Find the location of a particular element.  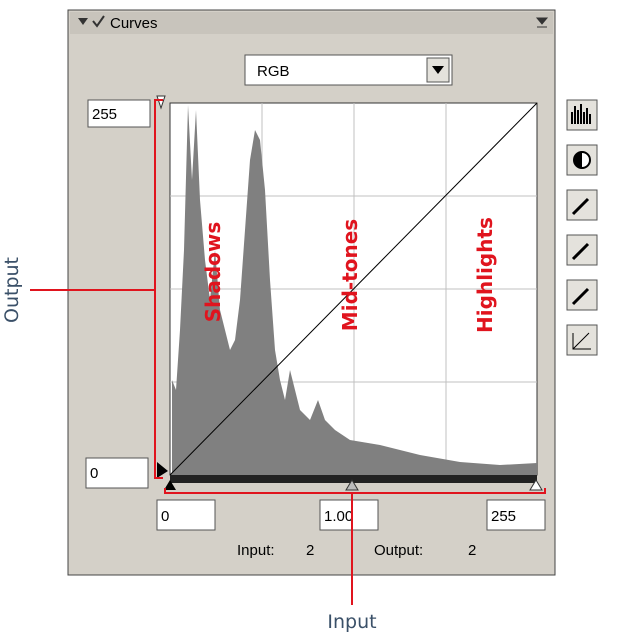

output-min-field is located at coordinates (117, 473).